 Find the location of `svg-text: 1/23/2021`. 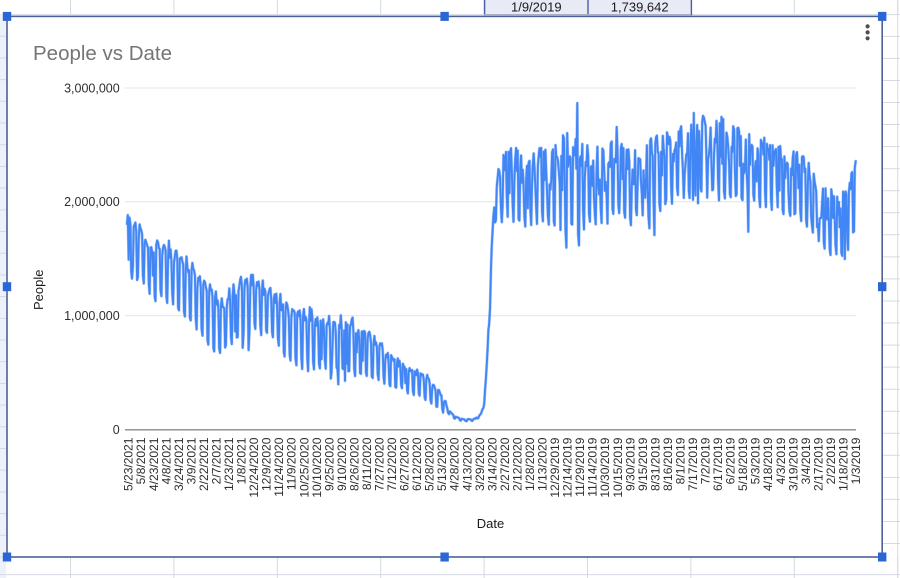

svg-text: 1/23/2021 is located at coordinates (229, 464).